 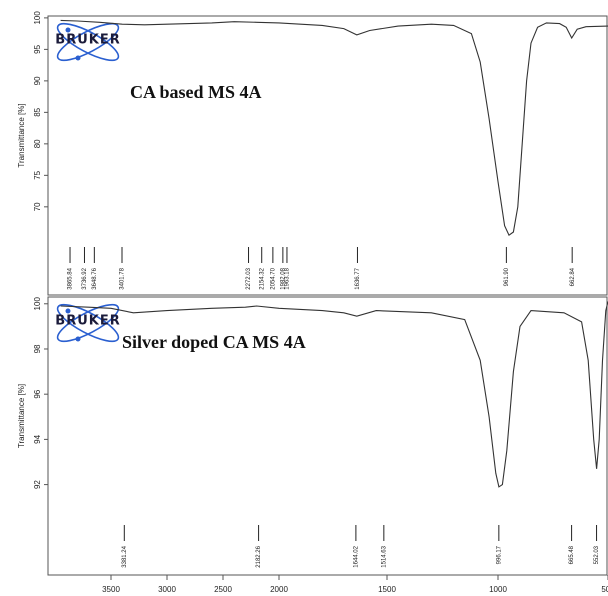 What do you see at coordinates (356, 556) in the screenshot?
I see `peak-label: 1644.02` at bounding box center [356, 556].